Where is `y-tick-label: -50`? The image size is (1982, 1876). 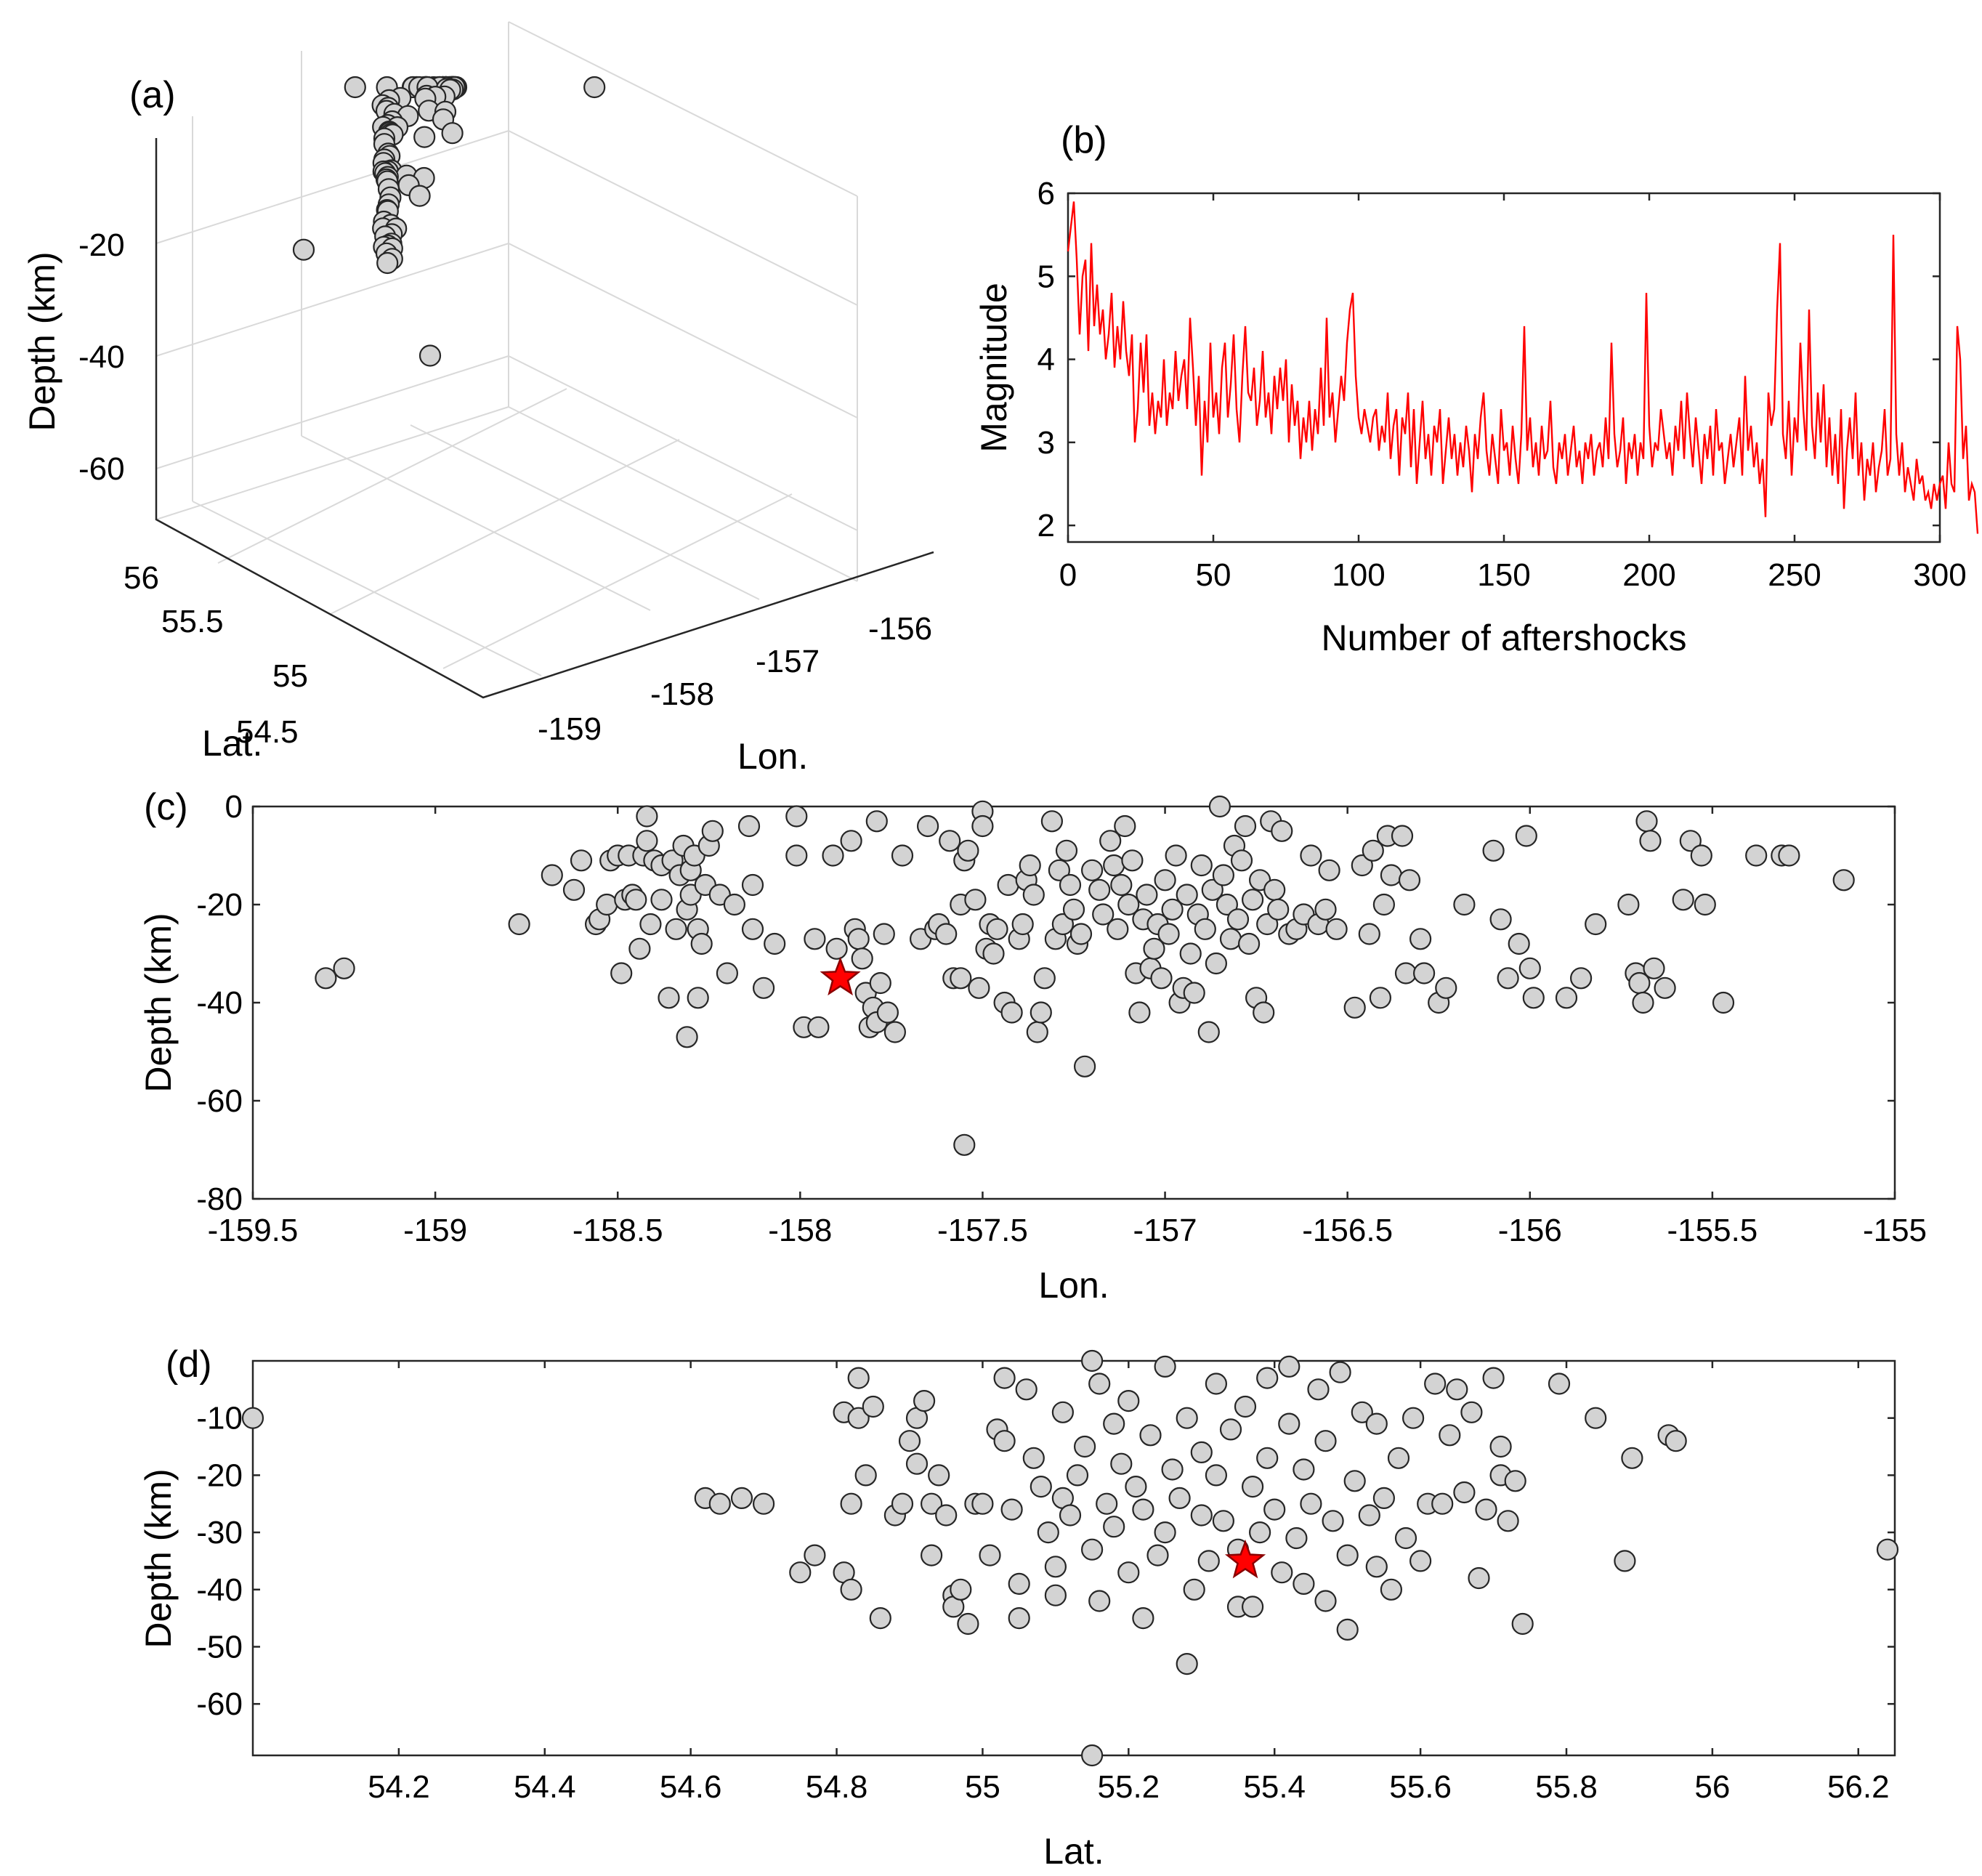 y-tick-label: -50 is located at coordinates (219, 1647).